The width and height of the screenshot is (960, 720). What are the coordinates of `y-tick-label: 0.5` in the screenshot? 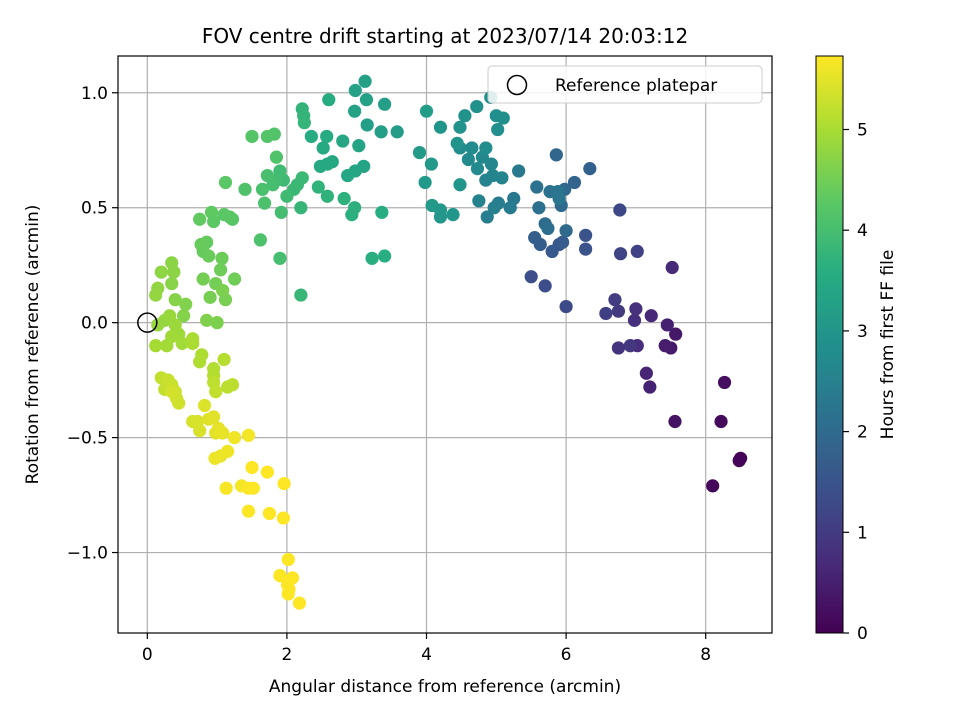 It's located at (94, 209).